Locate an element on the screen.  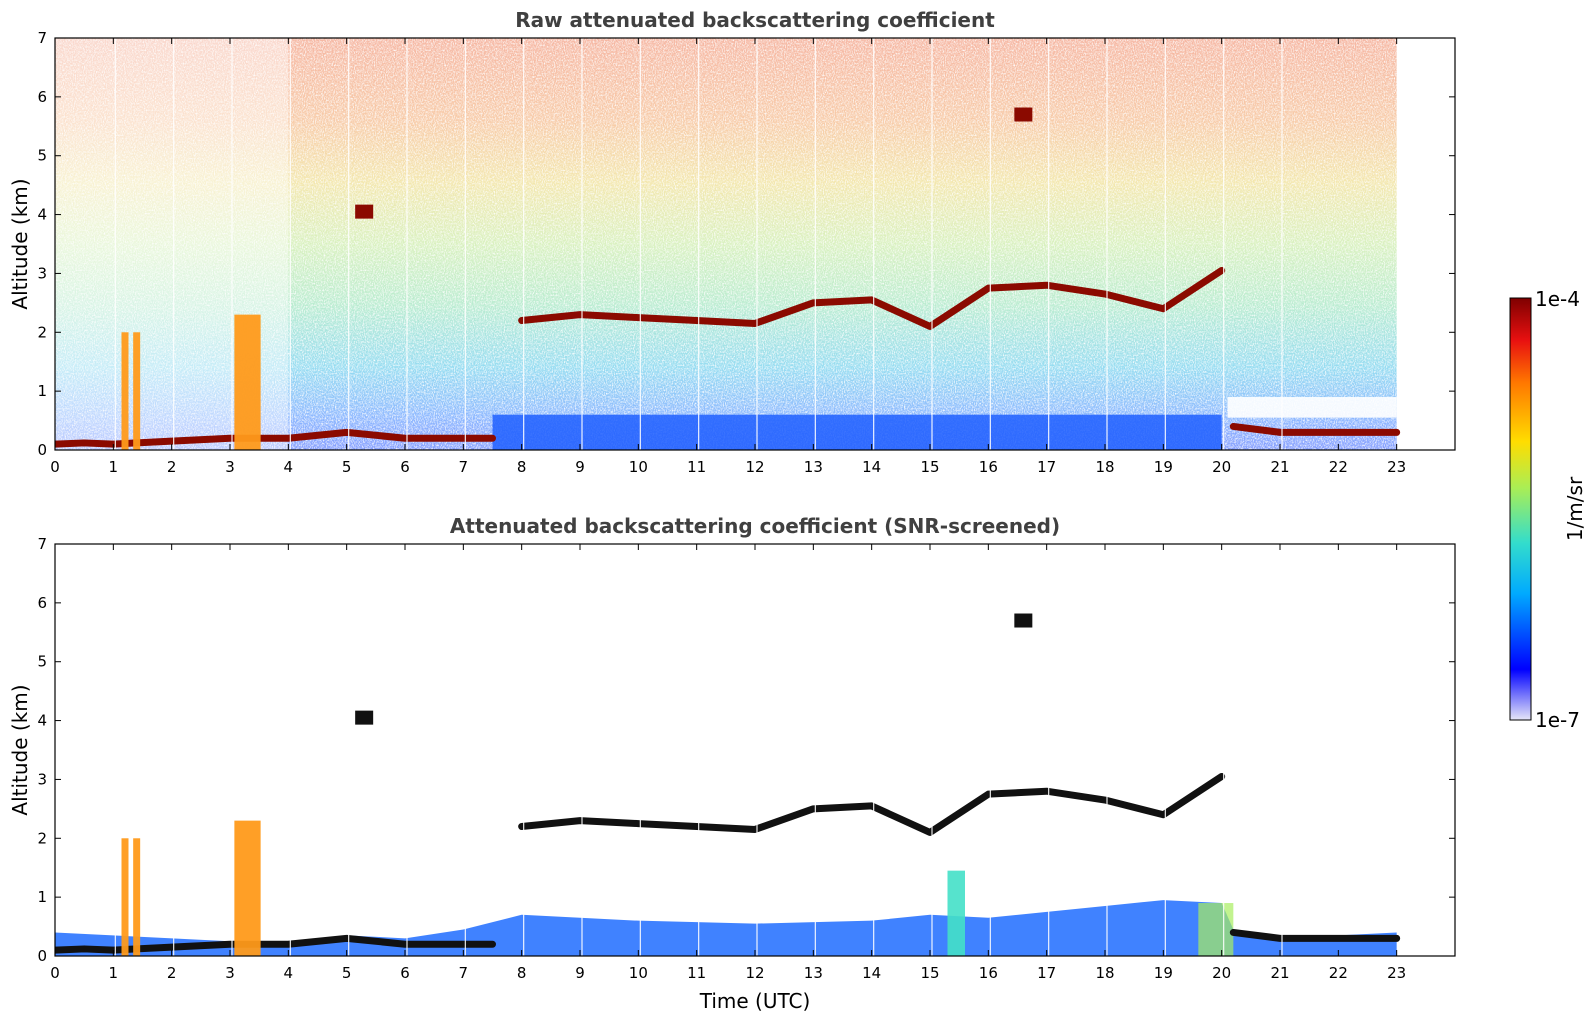
colorbar-unit-label: 1/m/sr is located at coordinates (1575, 508).